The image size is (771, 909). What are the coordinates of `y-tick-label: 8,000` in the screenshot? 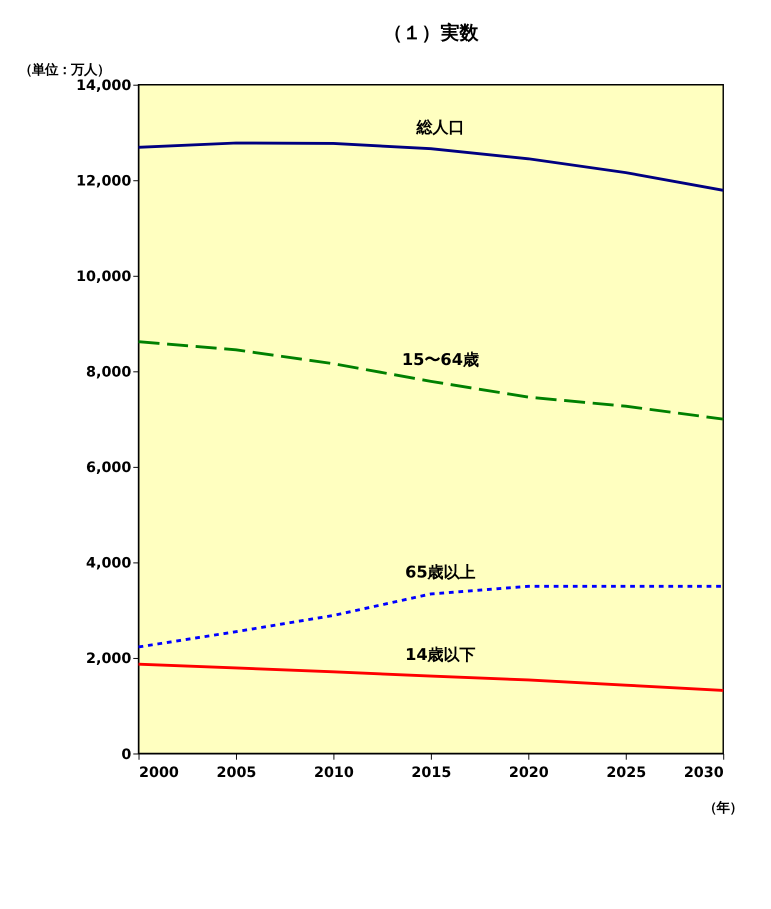 It's located at (109, 372).